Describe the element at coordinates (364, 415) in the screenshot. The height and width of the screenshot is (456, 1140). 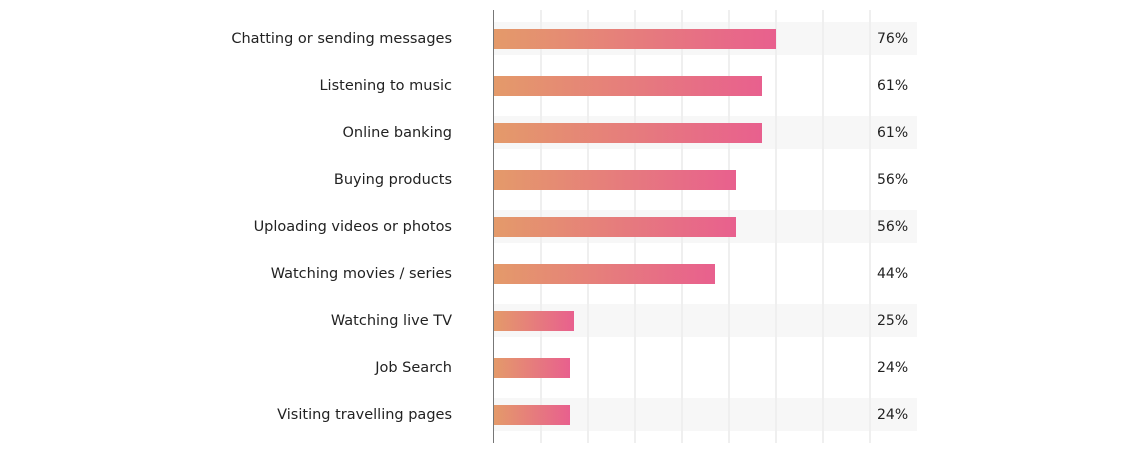
I see `category-label: Visiting travelling pages` at that location.